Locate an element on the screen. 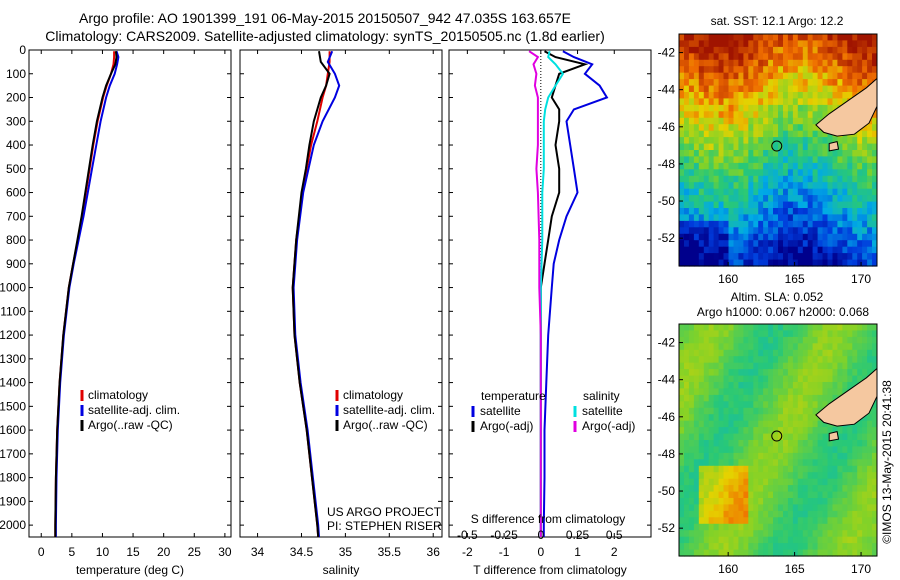 This screenshot has height=580, width=900. sla_map-ytick-label: -46 is located at coordinates (667, 417).